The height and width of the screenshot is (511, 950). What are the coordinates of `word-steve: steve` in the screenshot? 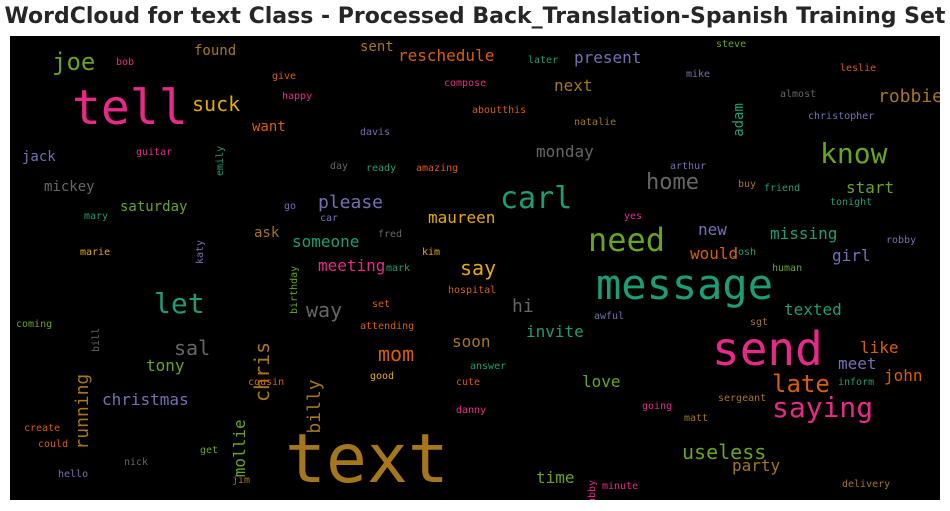 It's located at (731, 44).